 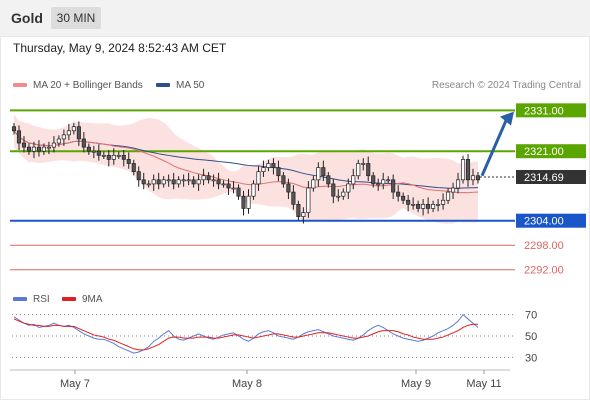 What do you see at coordinates (69, 299) in the screenshot?
I see `rsi-ma-swatch` at bounding box center [69, 299].